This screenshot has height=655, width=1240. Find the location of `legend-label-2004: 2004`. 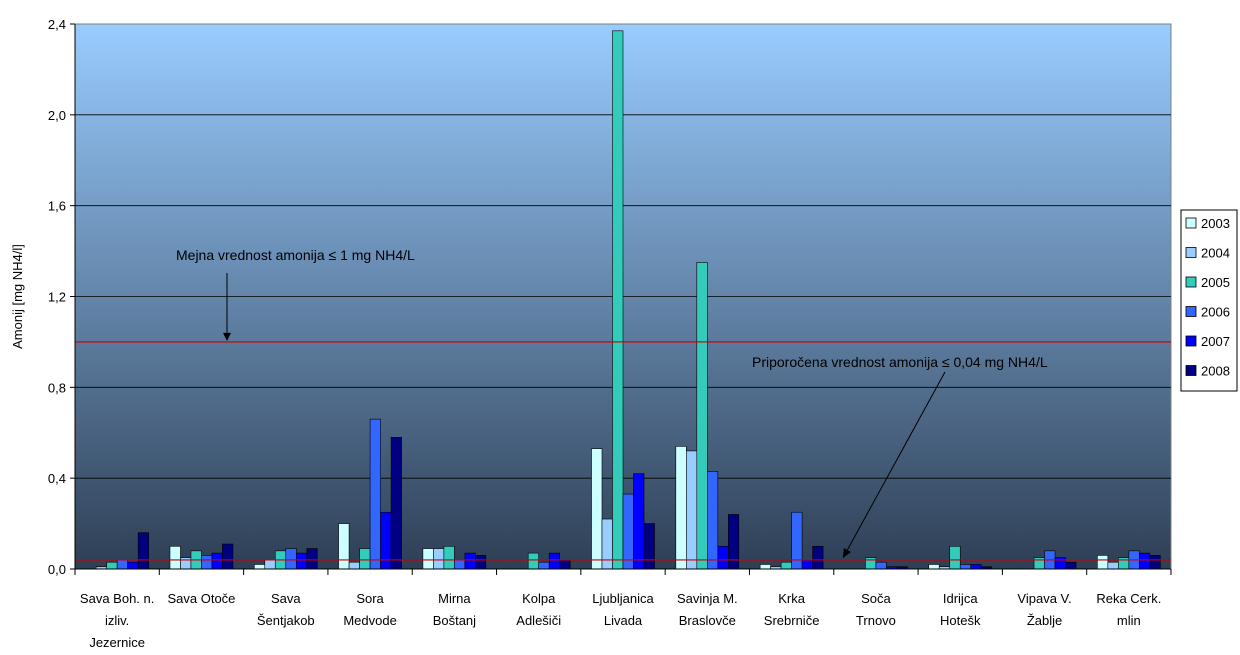

legend-label-2004: 2004 is located at coordinates (1215, 253).